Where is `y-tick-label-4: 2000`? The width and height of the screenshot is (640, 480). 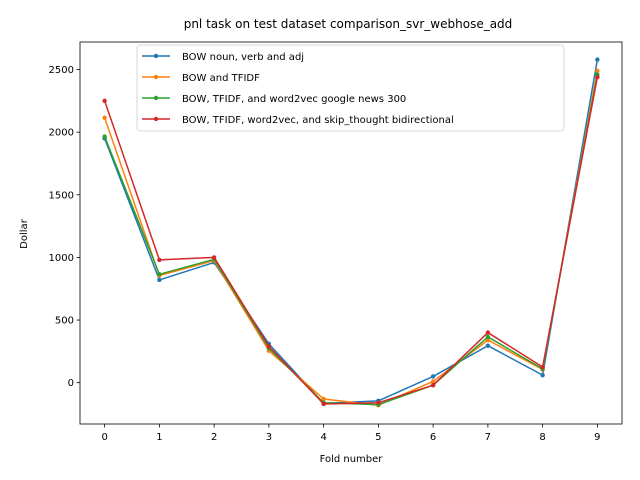
y-tick-label-4: 2000 is located at coordinates (61, 133).